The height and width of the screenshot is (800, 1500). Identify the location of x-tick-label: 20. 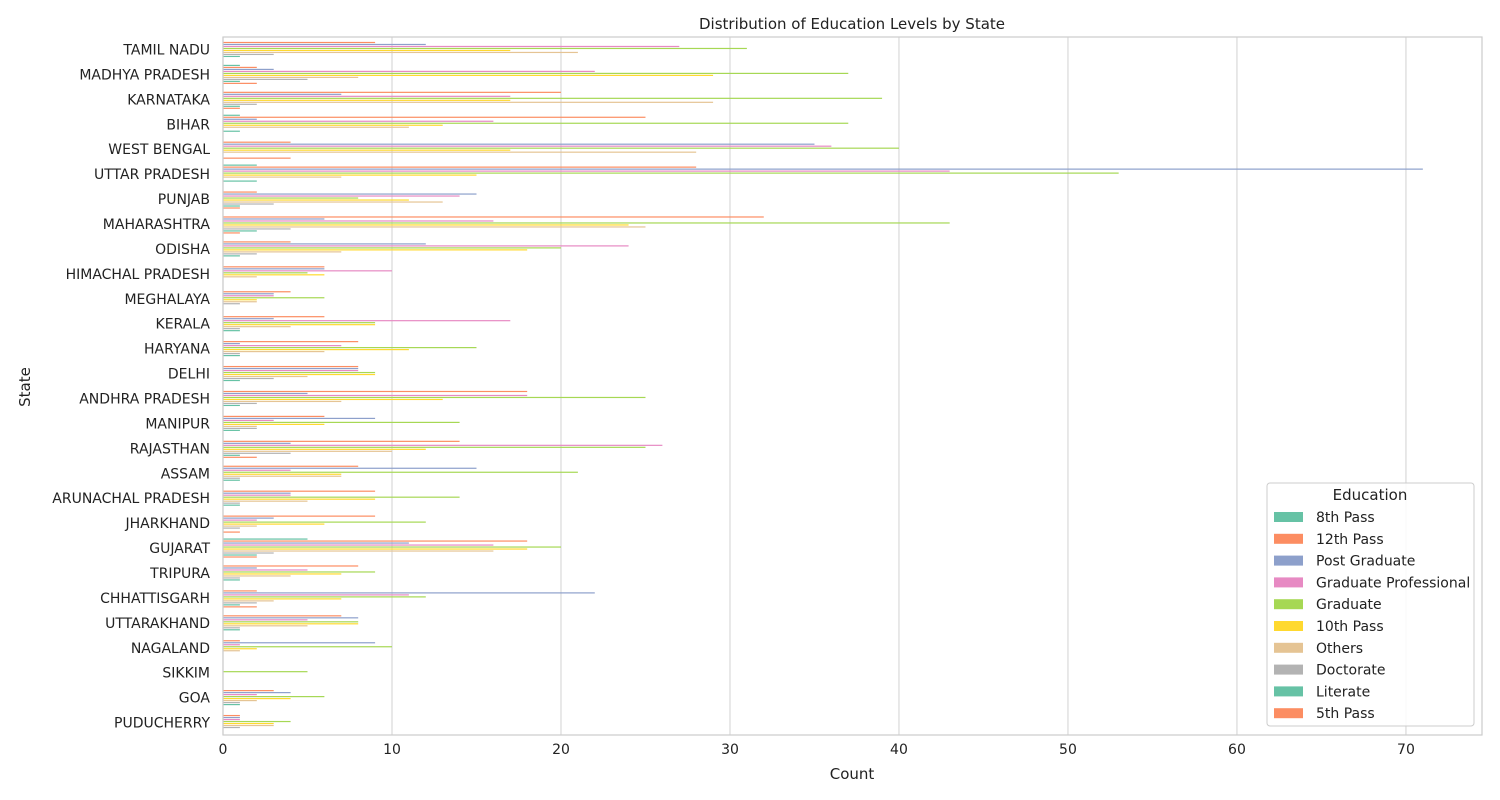
(561, 750).